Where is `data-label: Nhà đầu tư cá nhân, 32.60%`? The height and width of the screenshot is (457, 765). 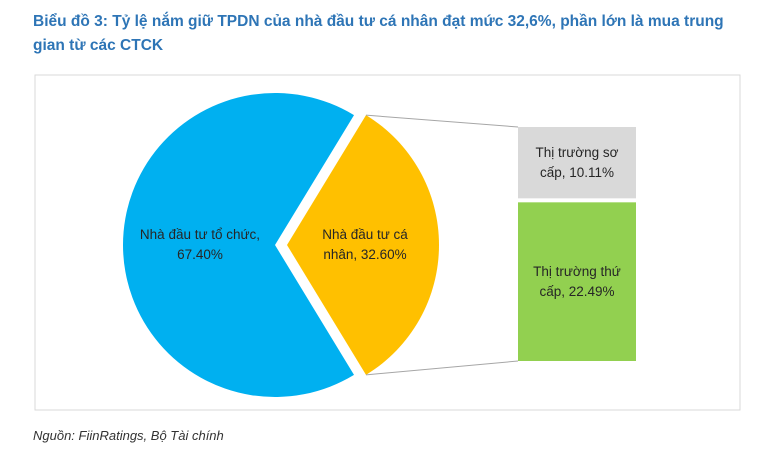 data-label: Nhà đầu tư cá nhân, 32.60% is located at coordinates (365, 244).